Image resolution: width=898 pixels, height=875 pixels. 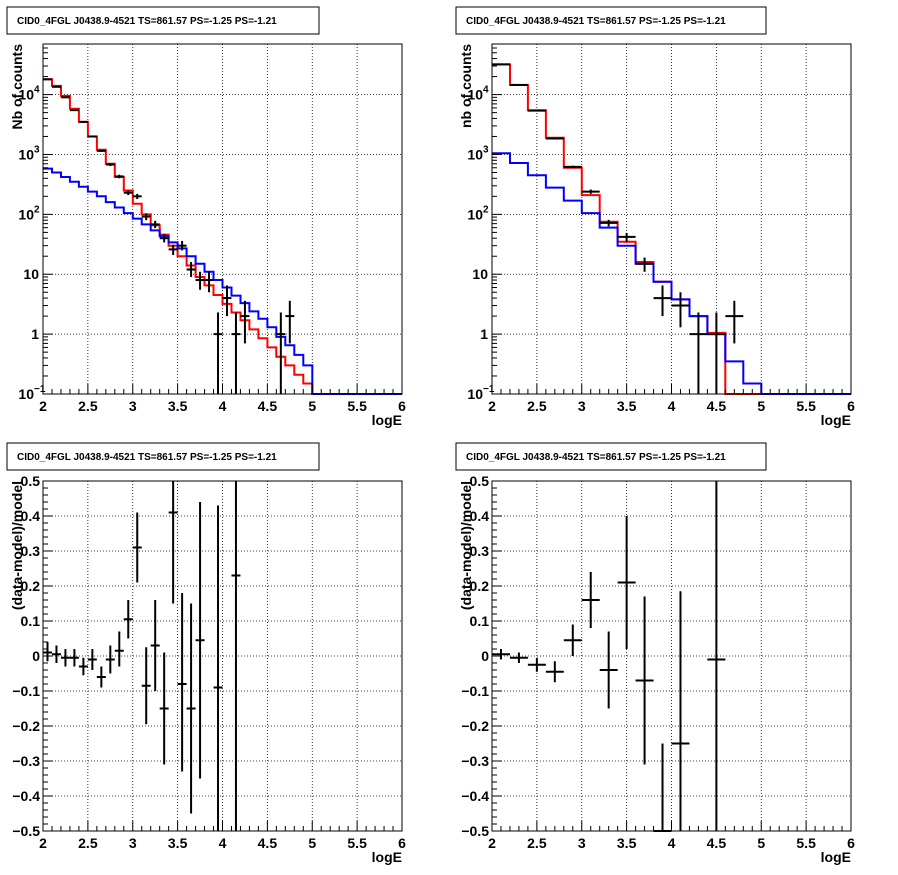 What do you see at coordinates (761, 406) in the screenshot?
I see `x-tick-label: 5` at bounding box center [761, 406].